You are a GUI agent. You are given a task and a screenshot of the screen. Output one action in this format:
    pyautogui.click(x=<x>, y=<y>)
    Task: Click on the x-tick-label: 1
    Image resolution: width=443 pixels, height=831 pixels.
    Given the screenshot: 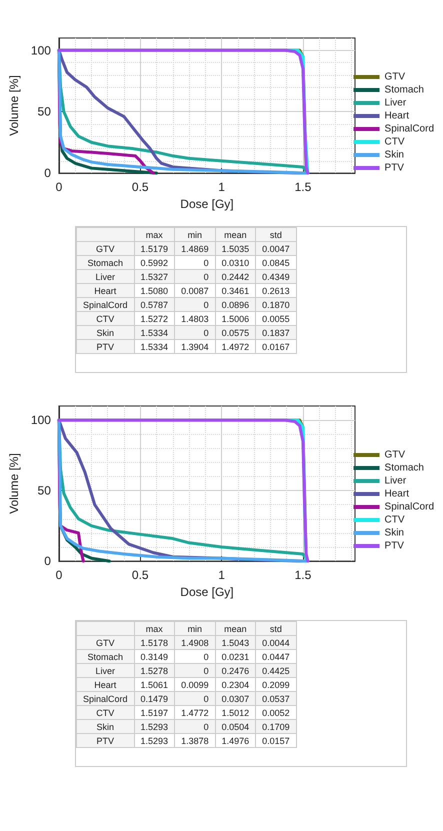 What is the action you would take?
    pyautogui.click(x=222, y=575)
    